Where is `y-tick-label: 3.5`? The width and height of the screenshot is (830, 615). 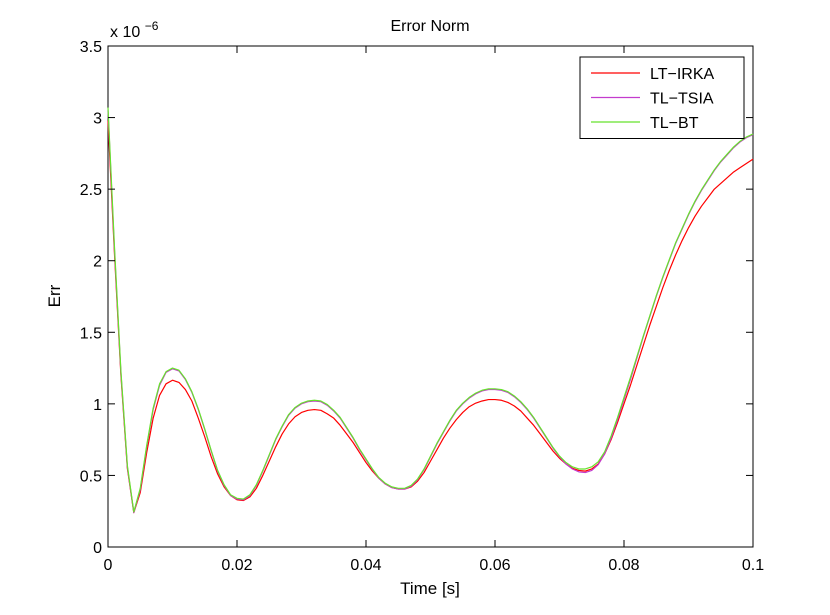
y-tick-label: 3.5 is located at coordinates (91, 47).